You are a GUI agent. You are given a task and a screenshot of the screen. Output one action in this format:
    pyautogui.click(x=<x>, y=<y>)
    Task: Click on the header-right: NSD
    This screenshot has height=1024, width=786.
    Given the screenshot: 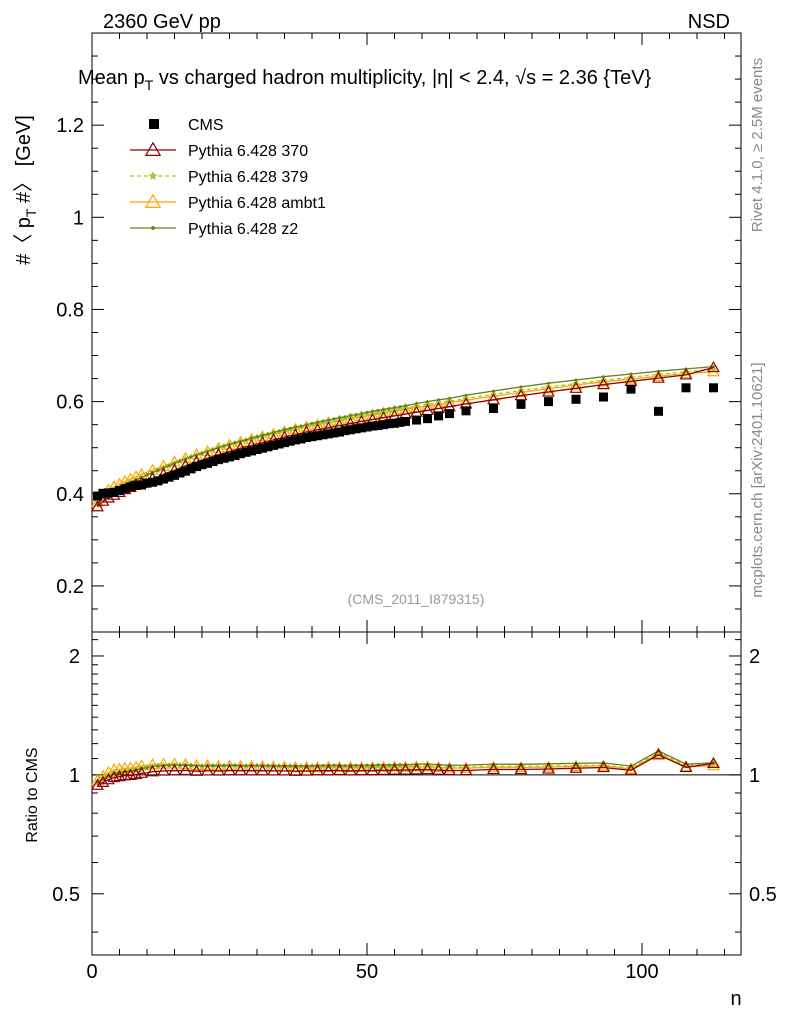 What is the action you would take?
    pyautogui.click(x=709, y=22)
    